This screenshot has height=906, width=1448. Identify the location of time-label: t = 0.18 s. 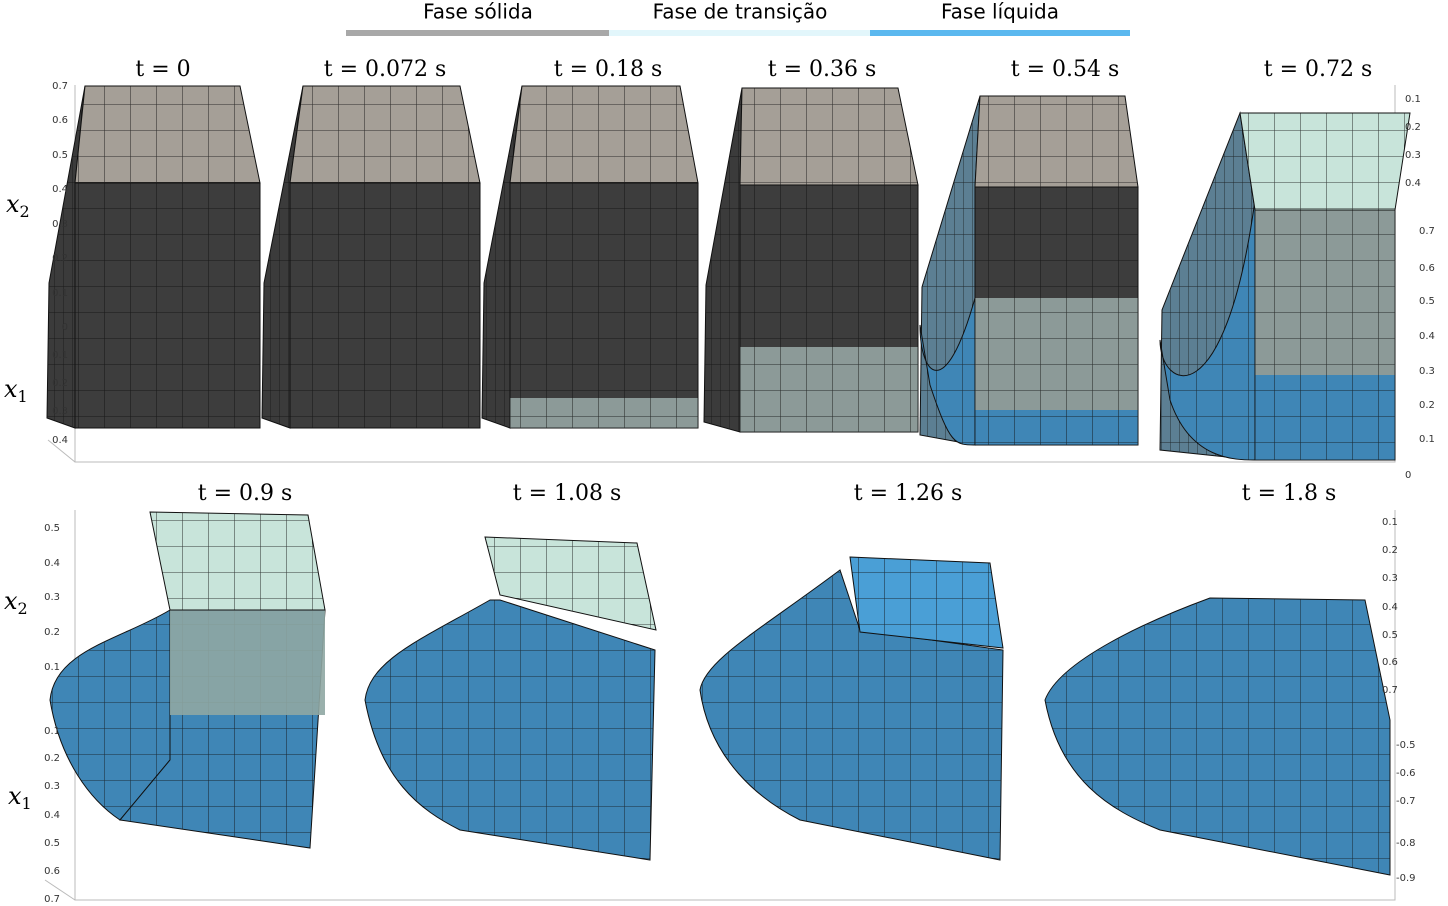
(608, 69).